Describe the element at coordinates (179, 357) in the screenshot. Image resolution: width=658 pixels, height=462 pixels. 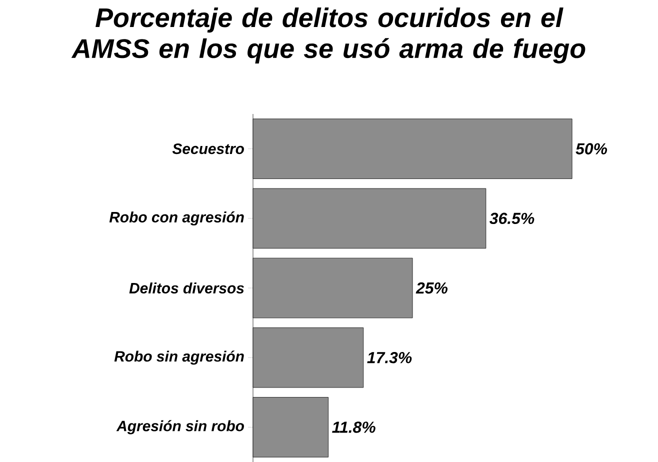
I see `y-tick-label: Robo sin agresión` at that location.